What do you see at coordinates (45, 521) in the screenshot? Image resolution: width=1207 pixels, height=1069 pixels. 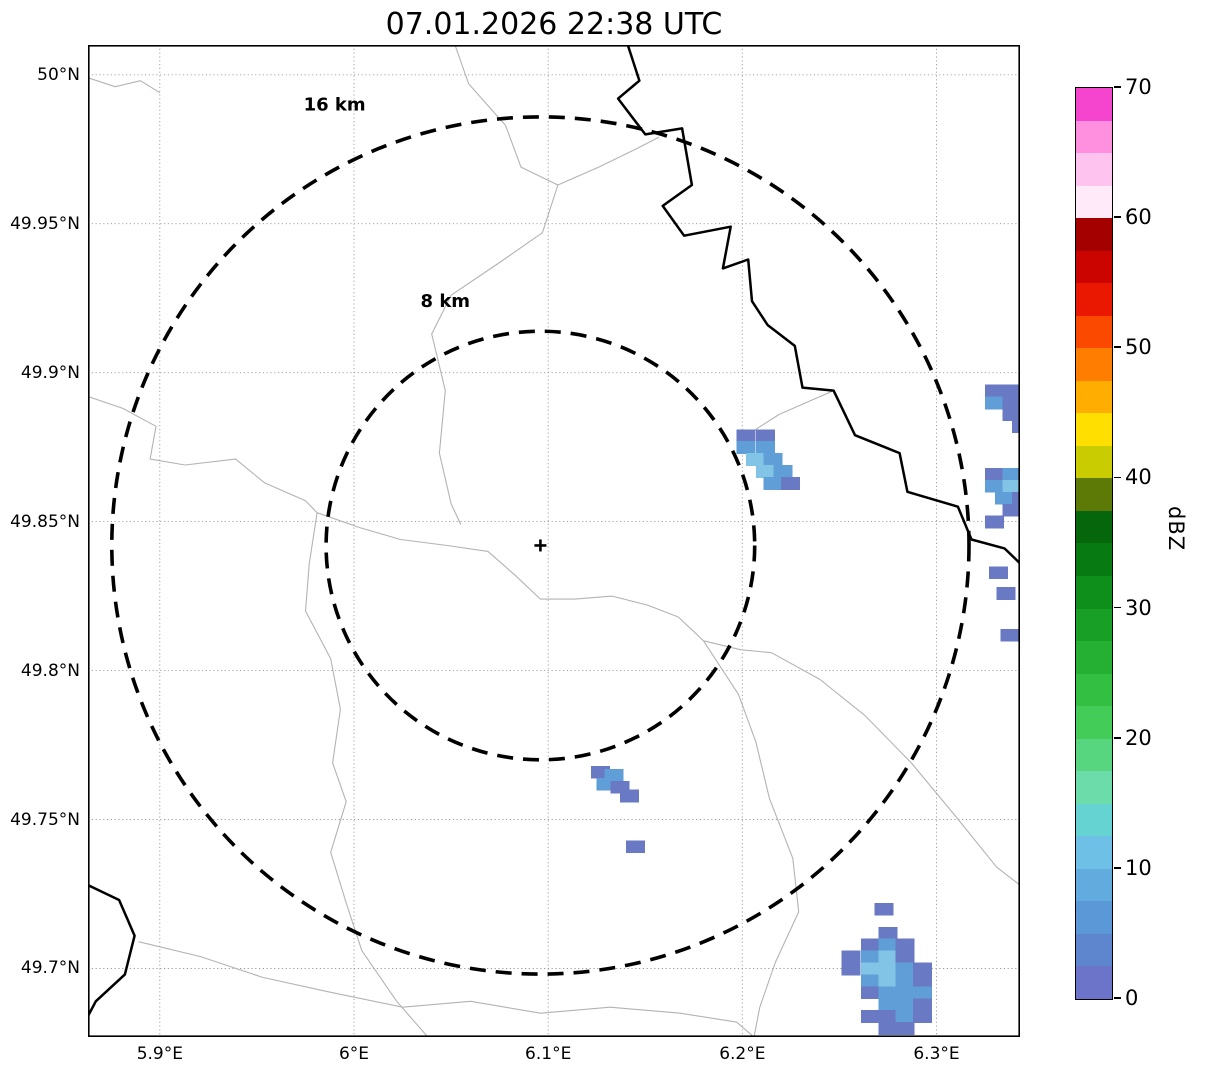 I see `y-tick-label: 49.85°N` at bounding box center [45, 521].